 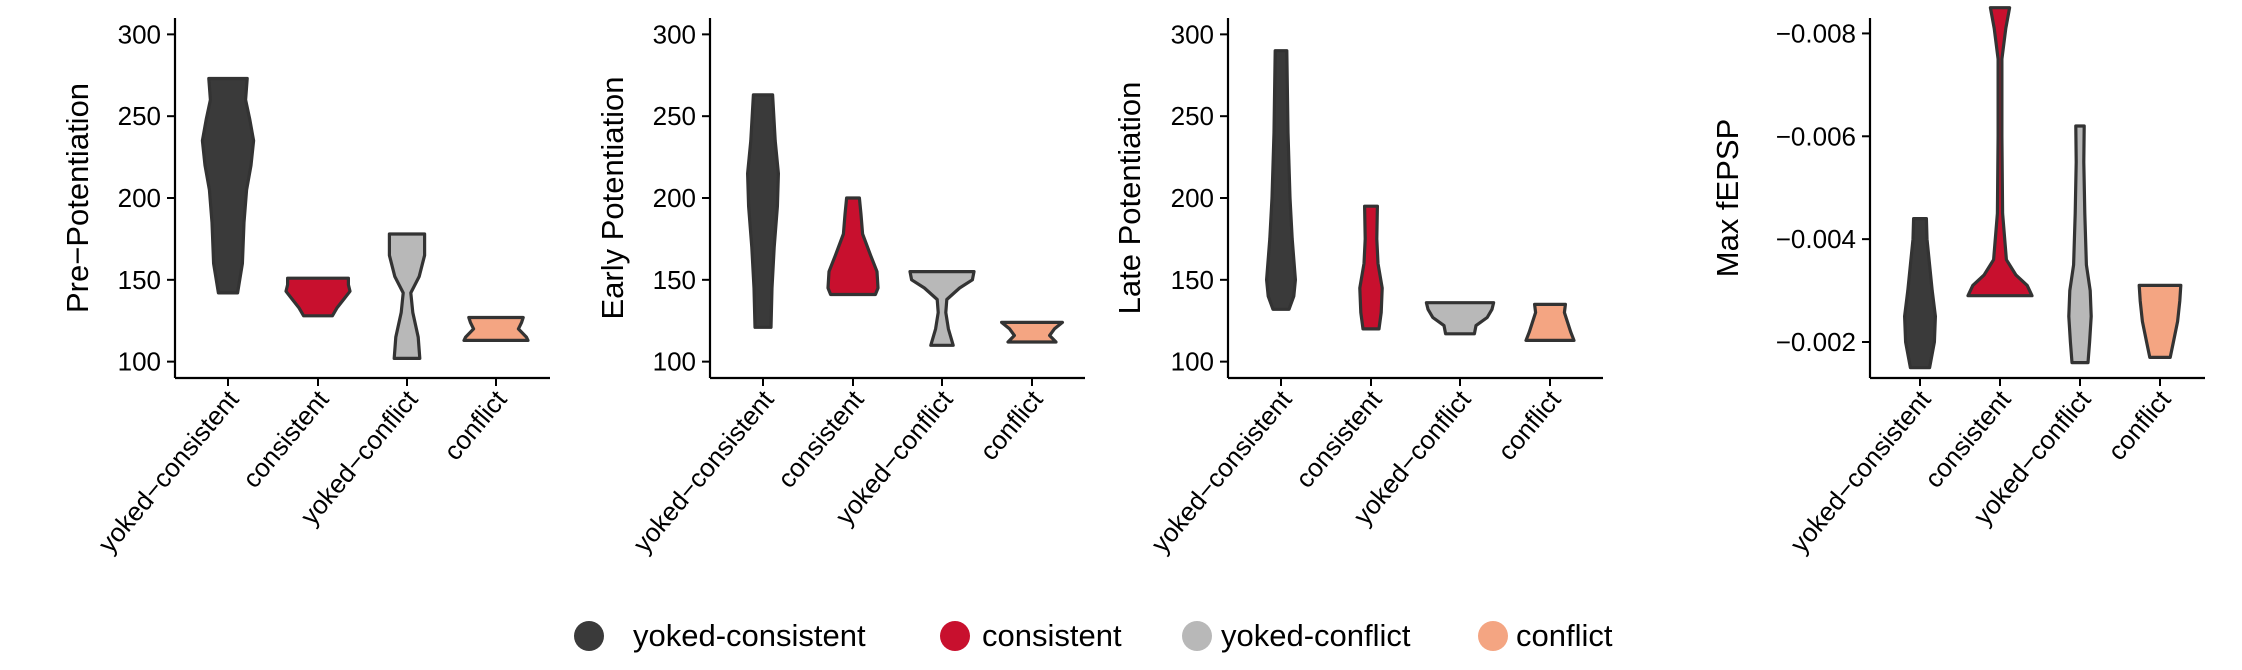 I want to click on y-axis-title: Early Potentiation, so click(x=612, y=198).